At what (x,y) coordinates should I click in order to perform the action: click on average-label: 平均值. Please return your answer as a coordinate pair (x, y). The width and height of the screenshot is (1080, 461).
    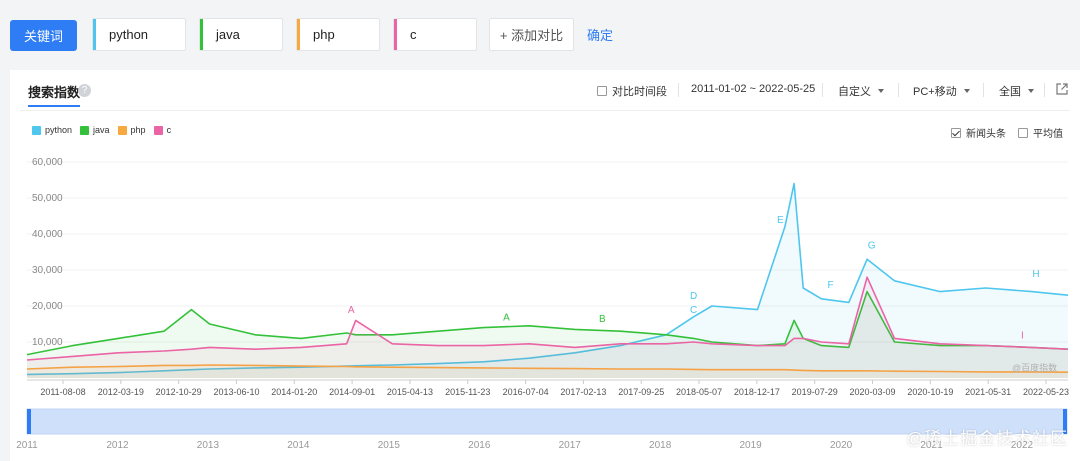
    Looking at the image, I should click on (1048, 134).